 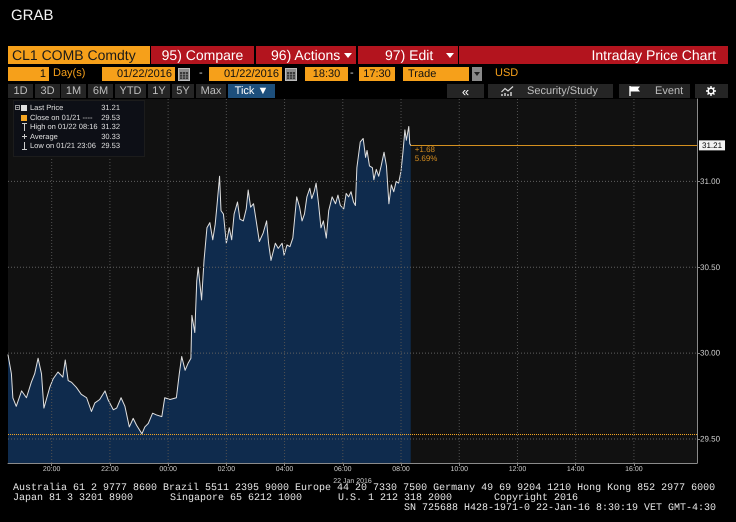 I want to click on text: U.S. 1 212 318 2000, so click(x=395, y=498).